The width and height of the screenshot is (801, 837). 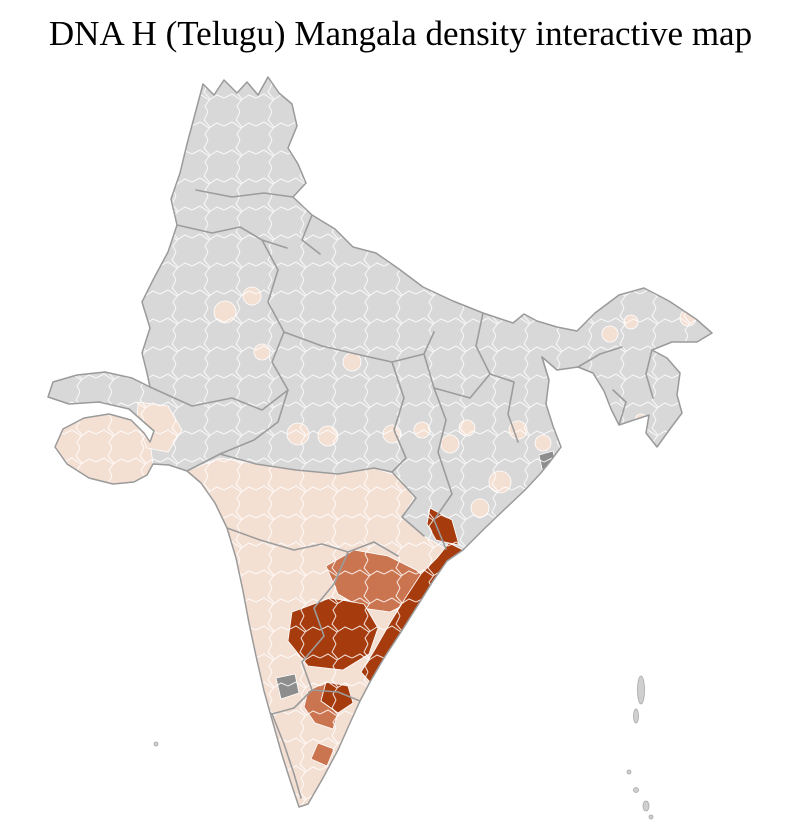 What do you see at coordinates (156, 744) in the screenshot?
I see `lakshadweep-island` at bounding box center [156, 744].